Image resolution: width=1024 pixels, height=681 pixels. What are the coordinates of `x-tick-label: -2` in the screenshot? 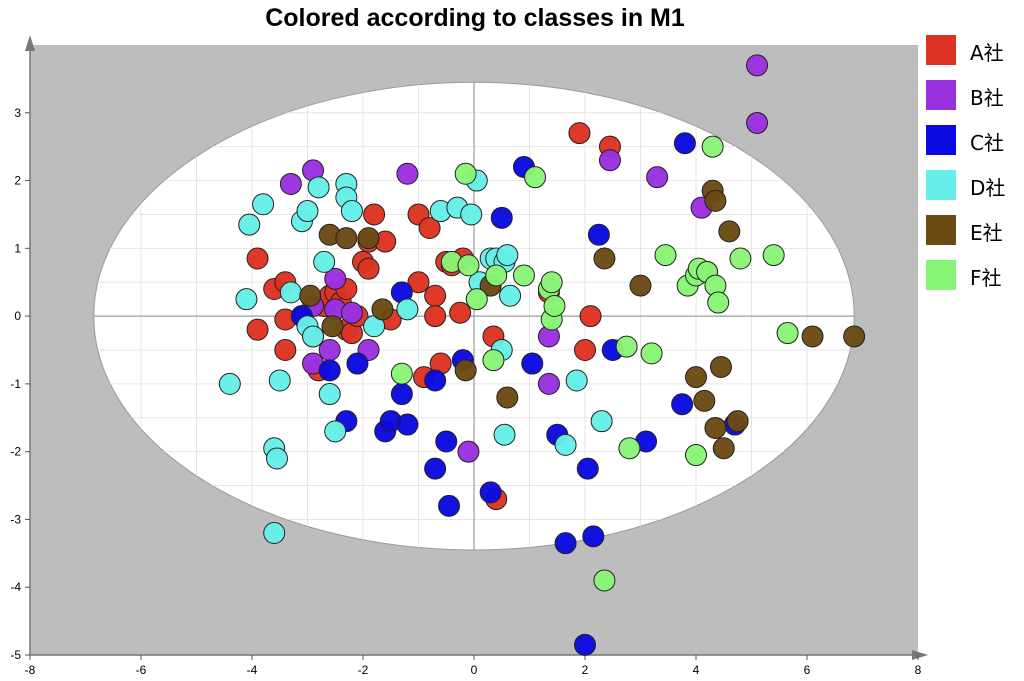 It's located at (363, 670).